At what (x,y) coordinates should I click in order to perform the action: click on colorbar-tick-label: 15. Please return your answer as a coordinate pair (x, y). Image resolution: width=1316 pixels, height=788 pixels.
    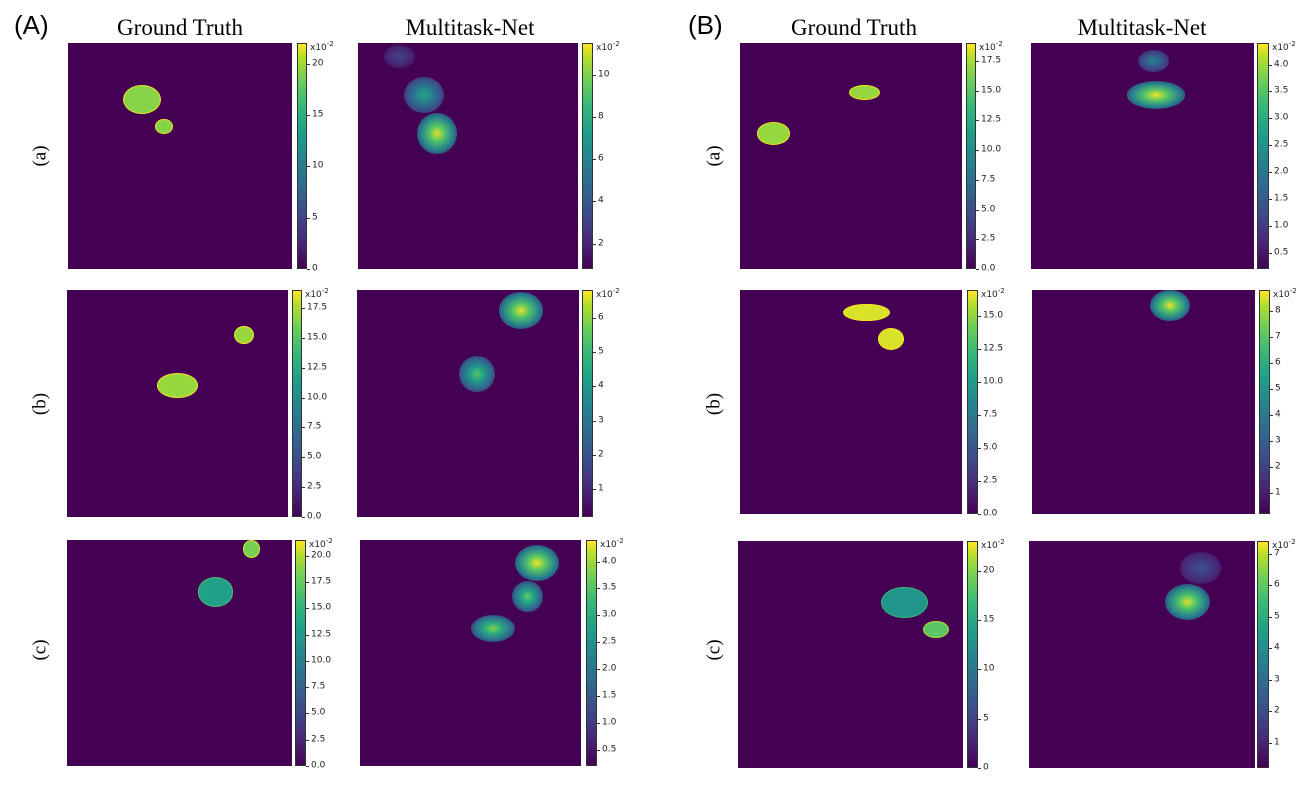
    Looking at the image, I should click on (989, 619).